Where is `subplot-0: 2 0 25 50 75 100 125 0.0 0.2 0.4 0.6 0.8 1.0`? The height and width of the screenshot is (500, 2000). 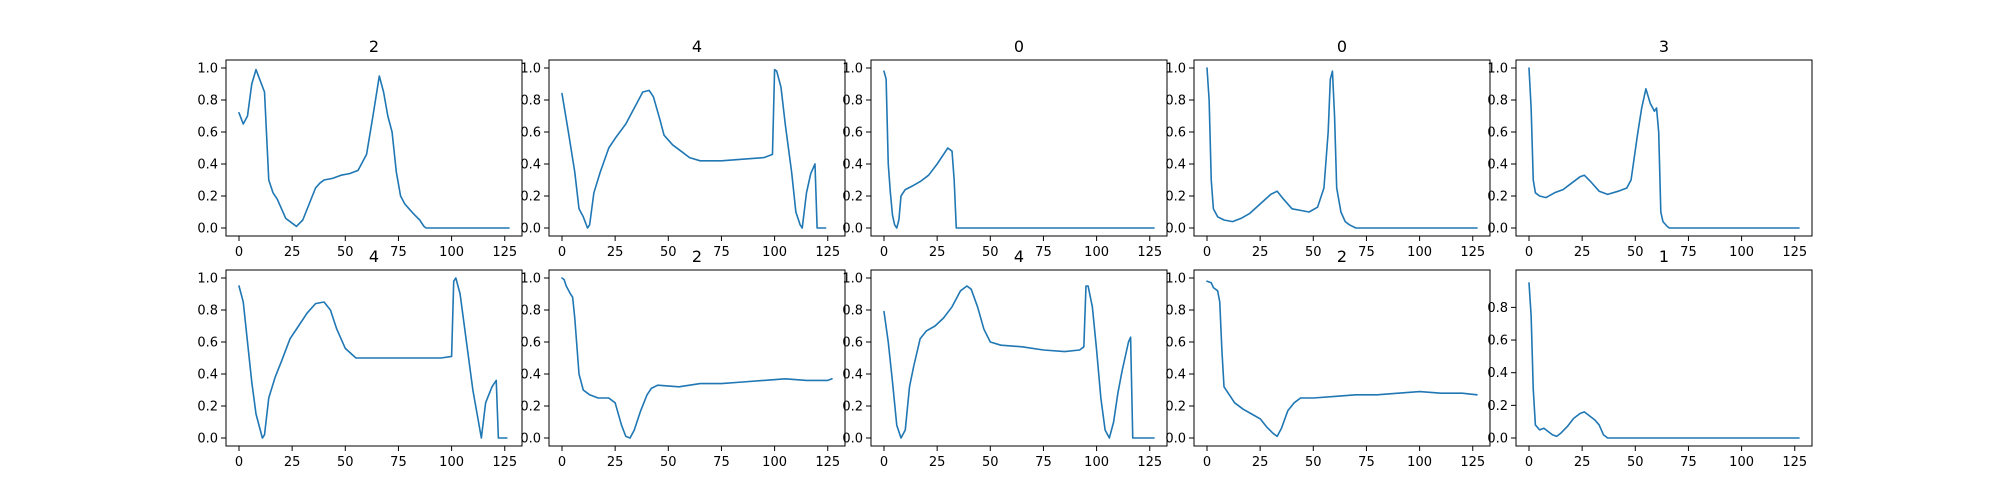
subplot-0: 2 0 25 50 75 100 125 0.0 0.2 0.4 0.6 0.8 1.0 is located at coordinates (360, 148).